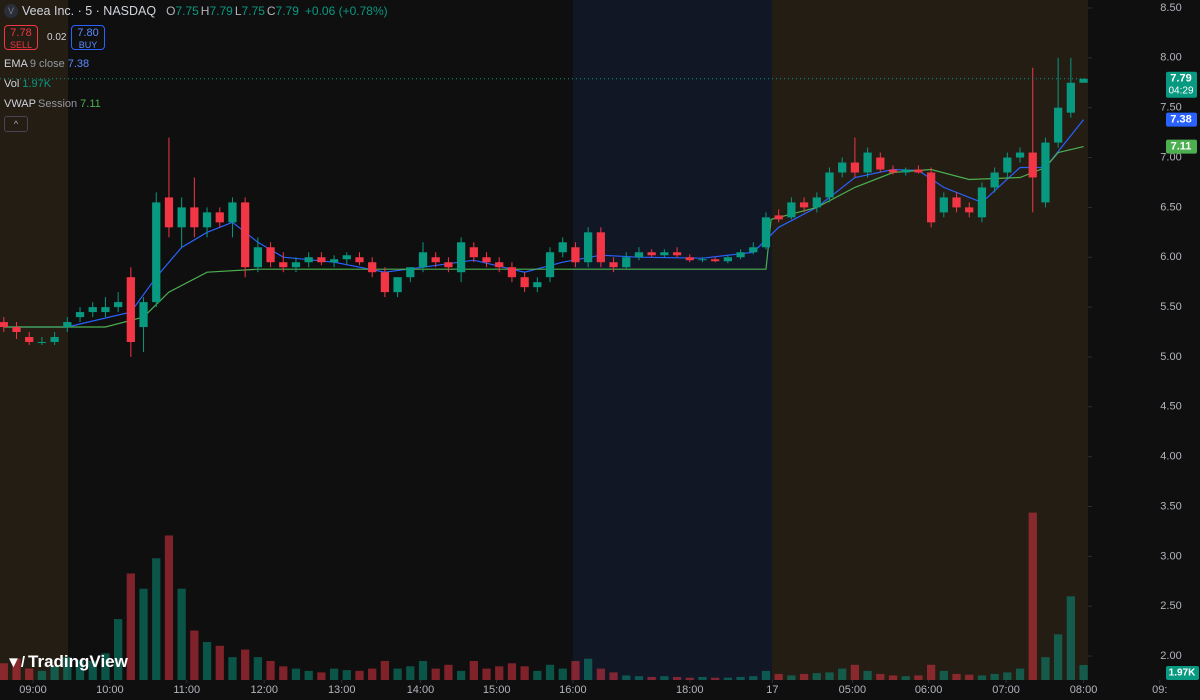 Image resolution: width=1200 pixels, height=700 pixels. Describe the element at coordinates (16, 124) in the screenshot. I see `collapse-button: ^` at that location.